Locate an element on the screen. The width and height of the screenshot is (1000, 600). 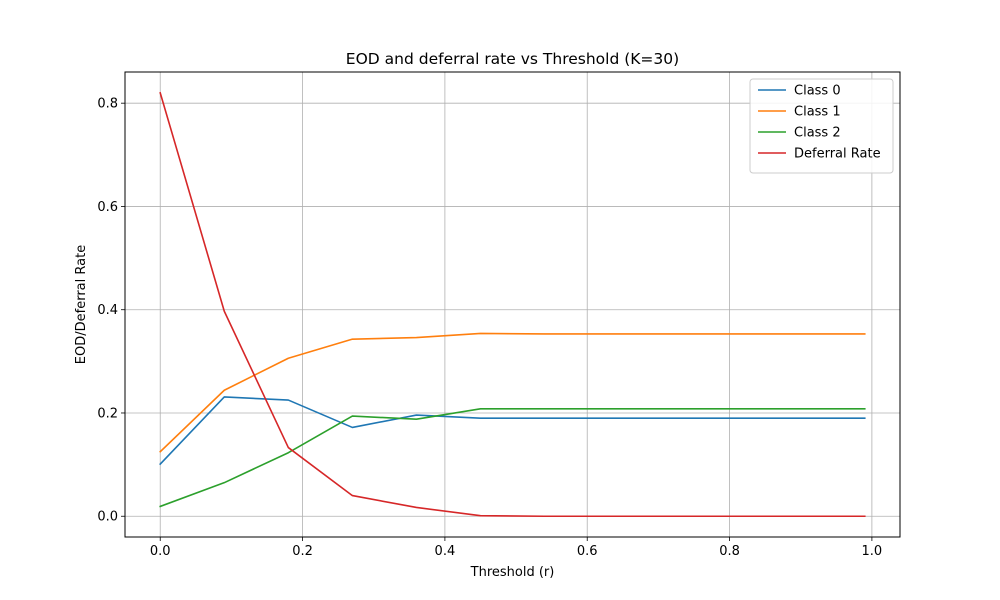
y-tick-label: 0.8 is located at coordinates (107, 104).